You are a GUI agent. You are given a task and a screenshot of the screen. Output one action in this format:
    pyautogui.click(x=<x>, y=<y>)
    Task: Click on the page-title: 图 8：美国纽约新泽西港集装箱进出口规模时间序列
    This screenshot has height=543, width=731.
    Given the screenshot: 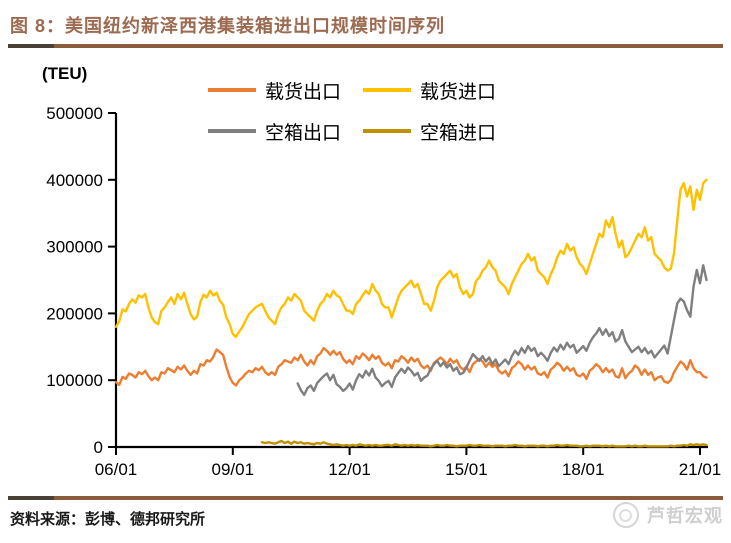 What is the action you would take?
    pyautogui.click(x=228, y=26)
    